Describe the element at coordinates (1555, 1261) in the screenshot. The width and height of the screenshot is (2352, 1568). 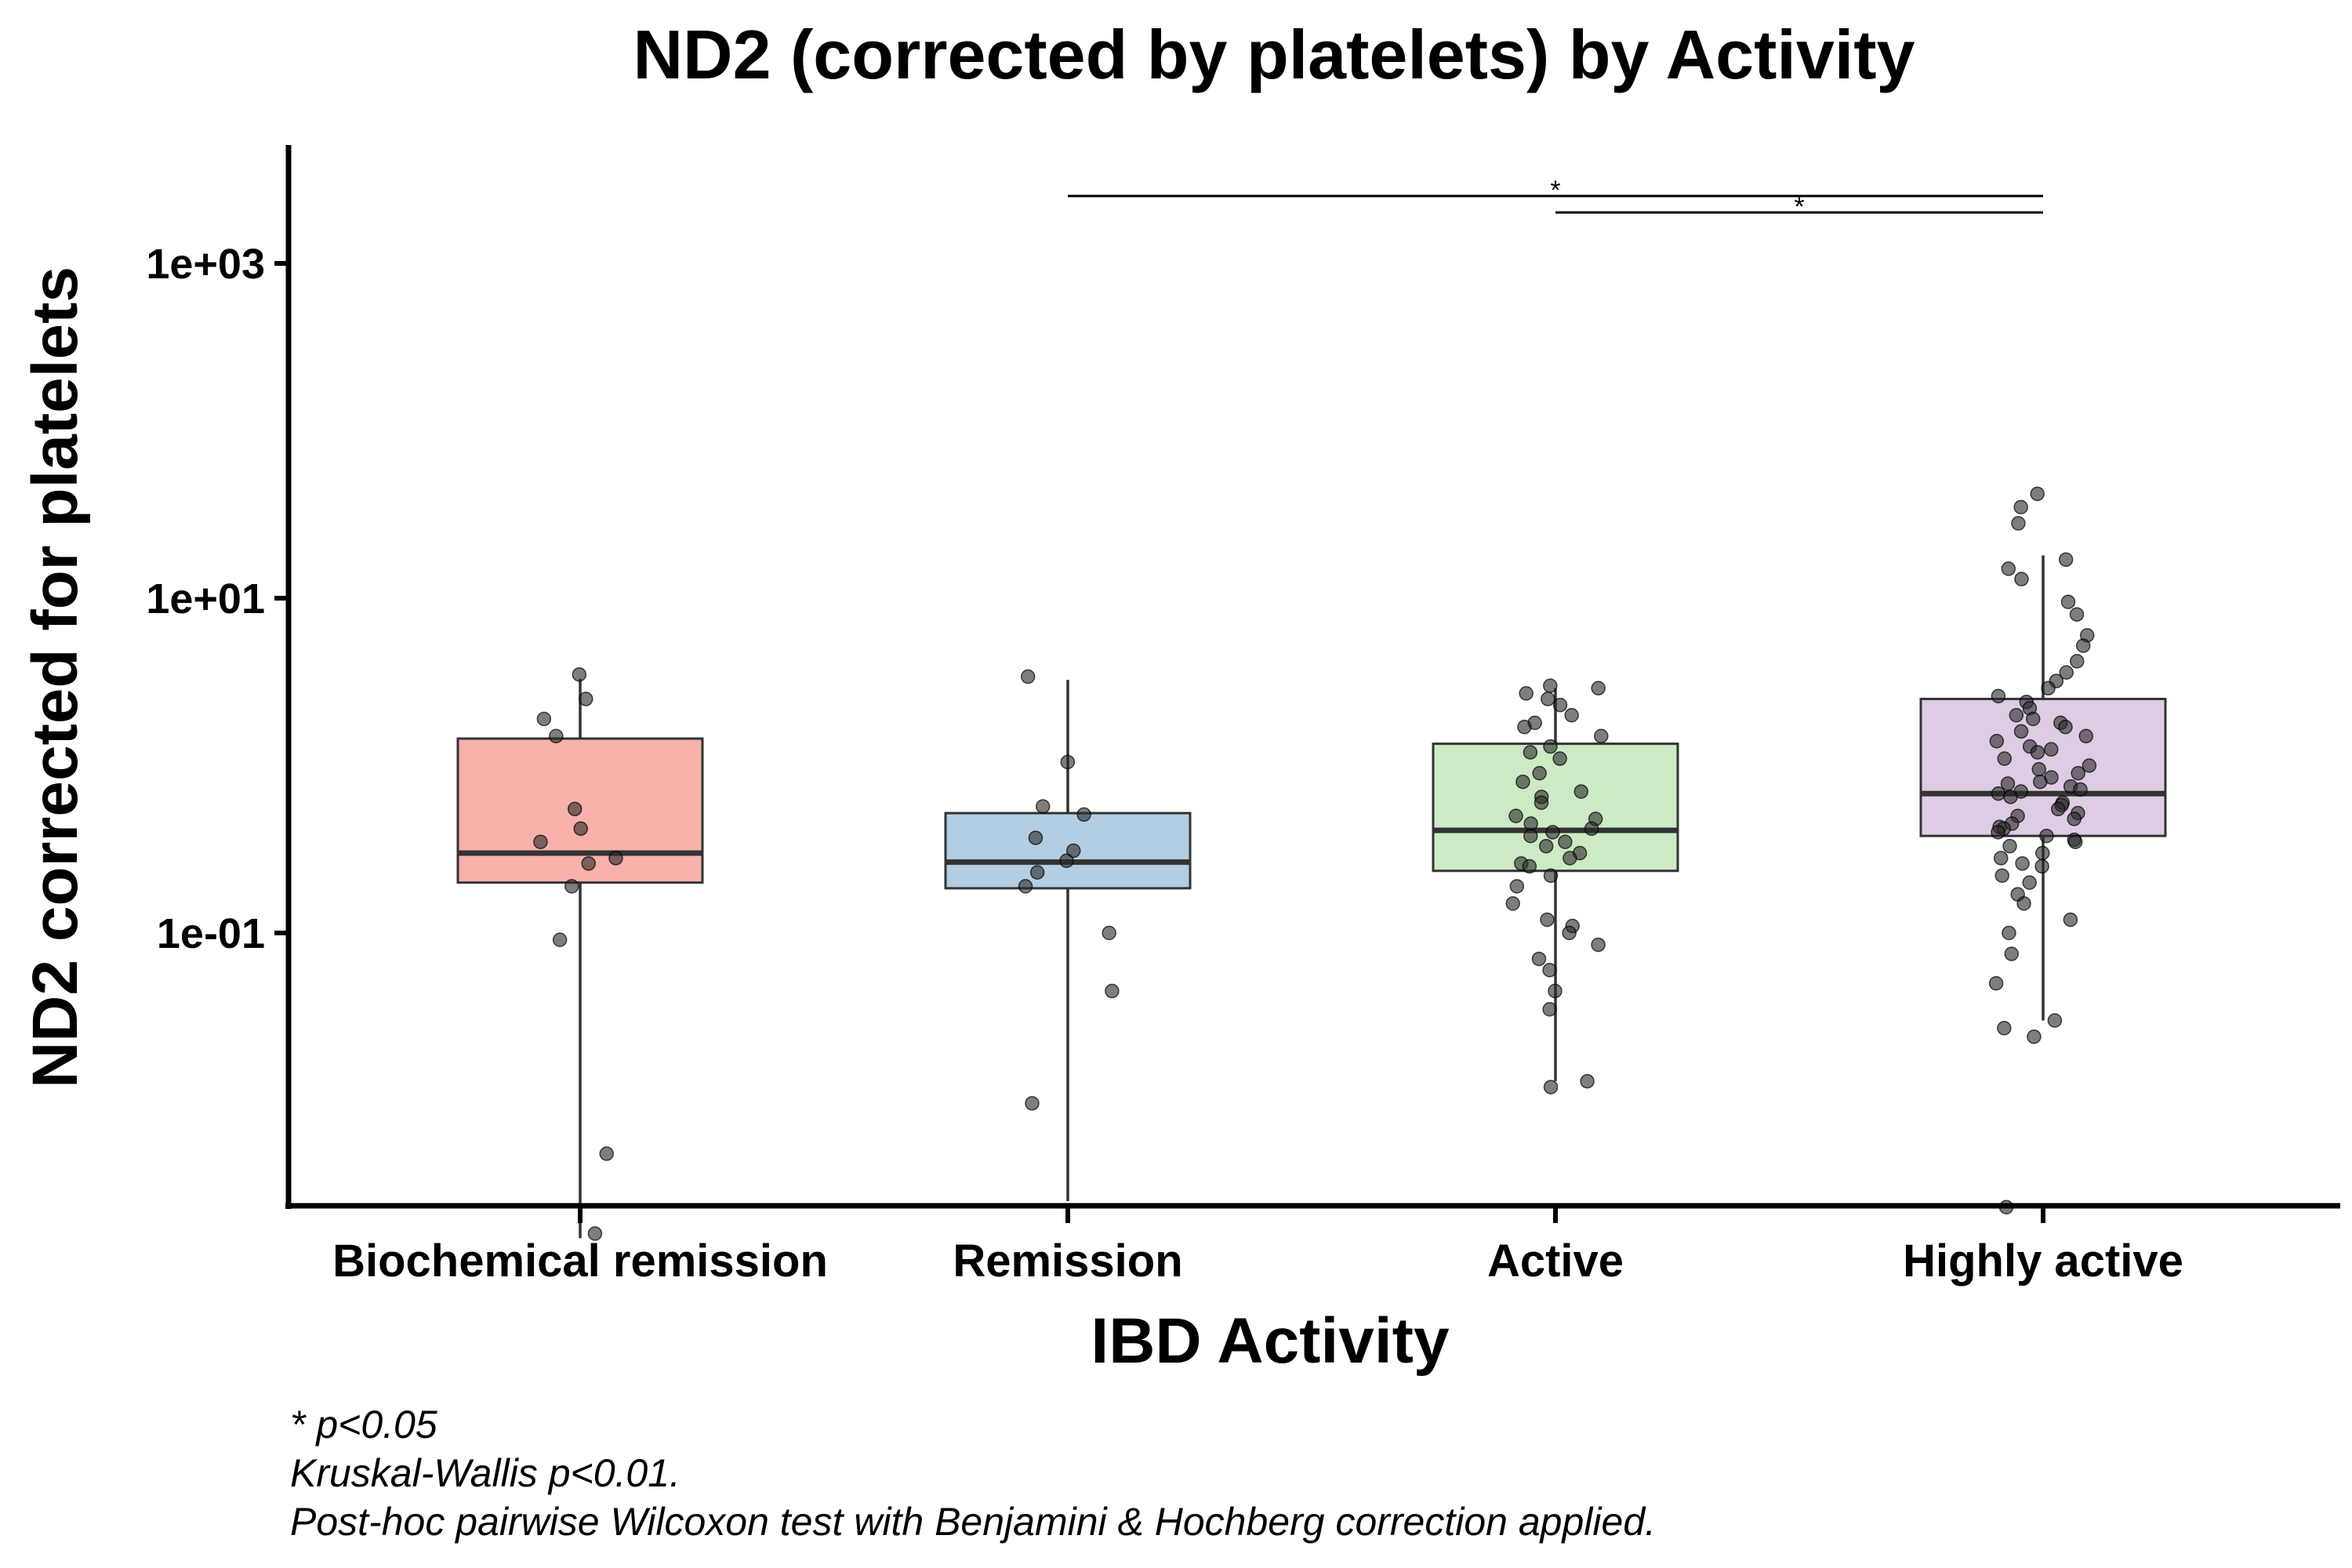
I see `x-tick-label: Active` at that location.